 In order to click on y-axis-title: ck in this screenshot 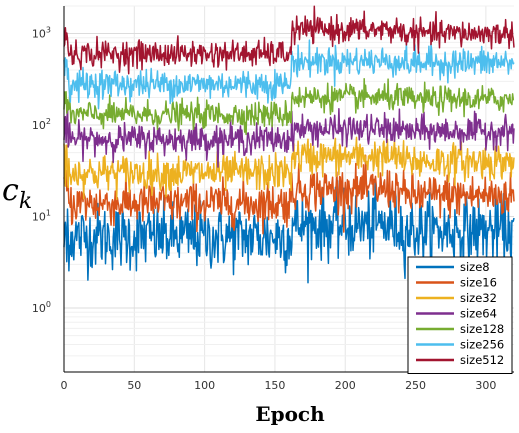, I will do `click(17, 193)`.